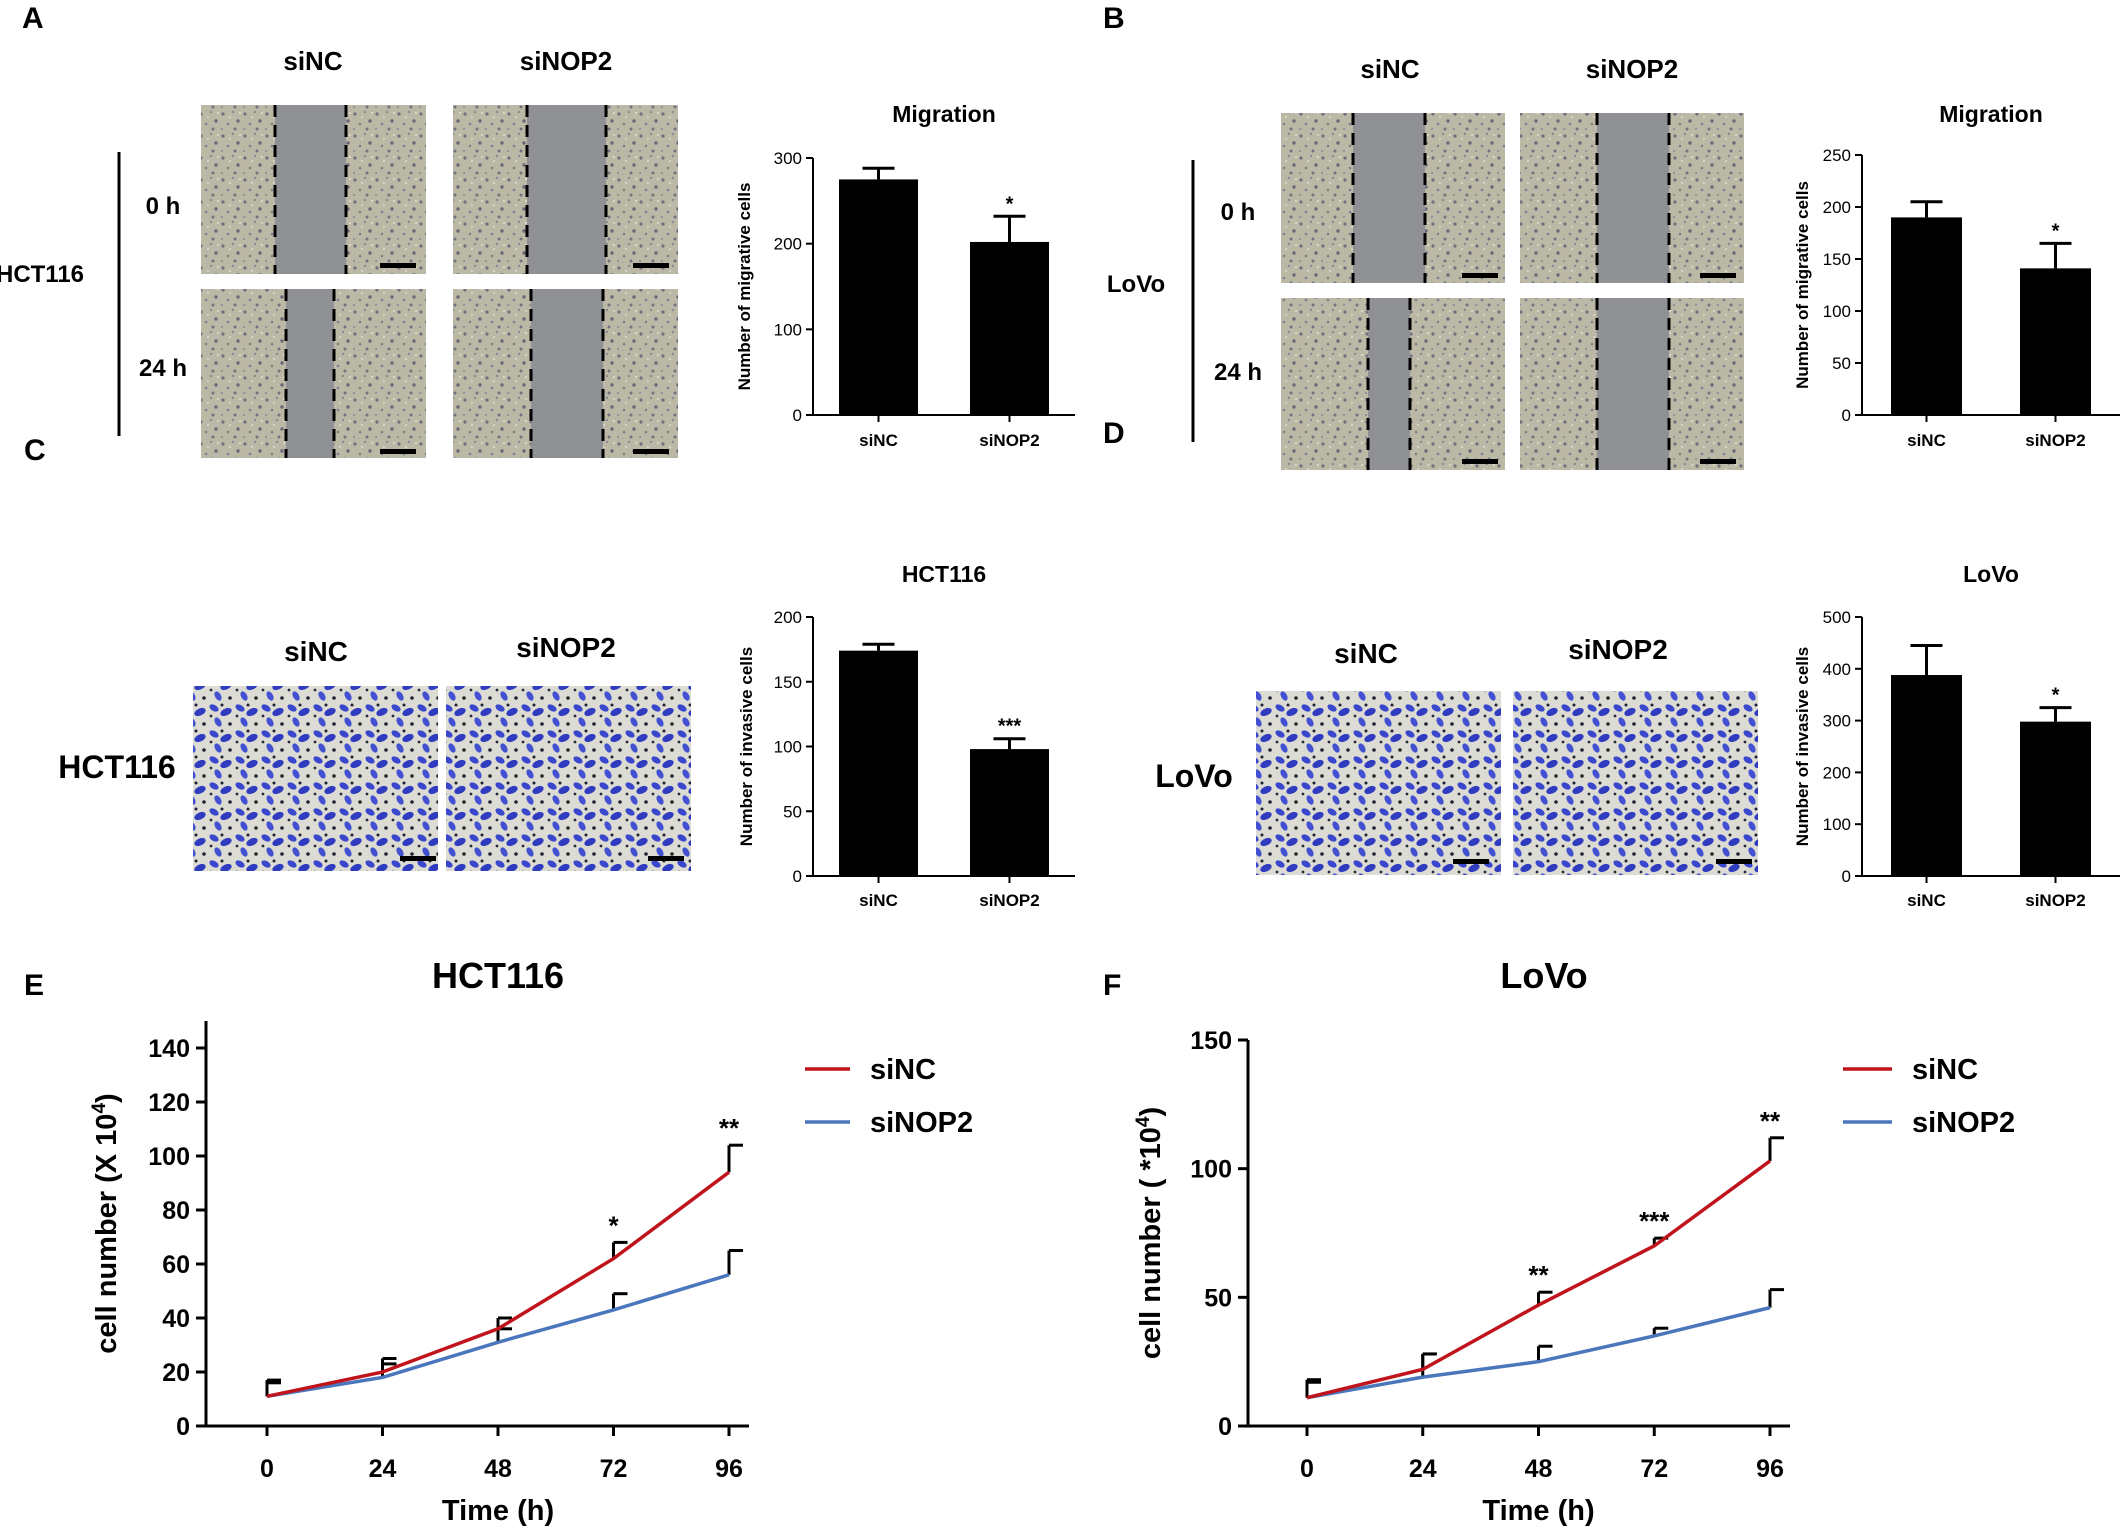 Image resolution: width=2128 pixels, height=1533 pixels. I want to click on y-tick-label: 60, so click(176, 1265).